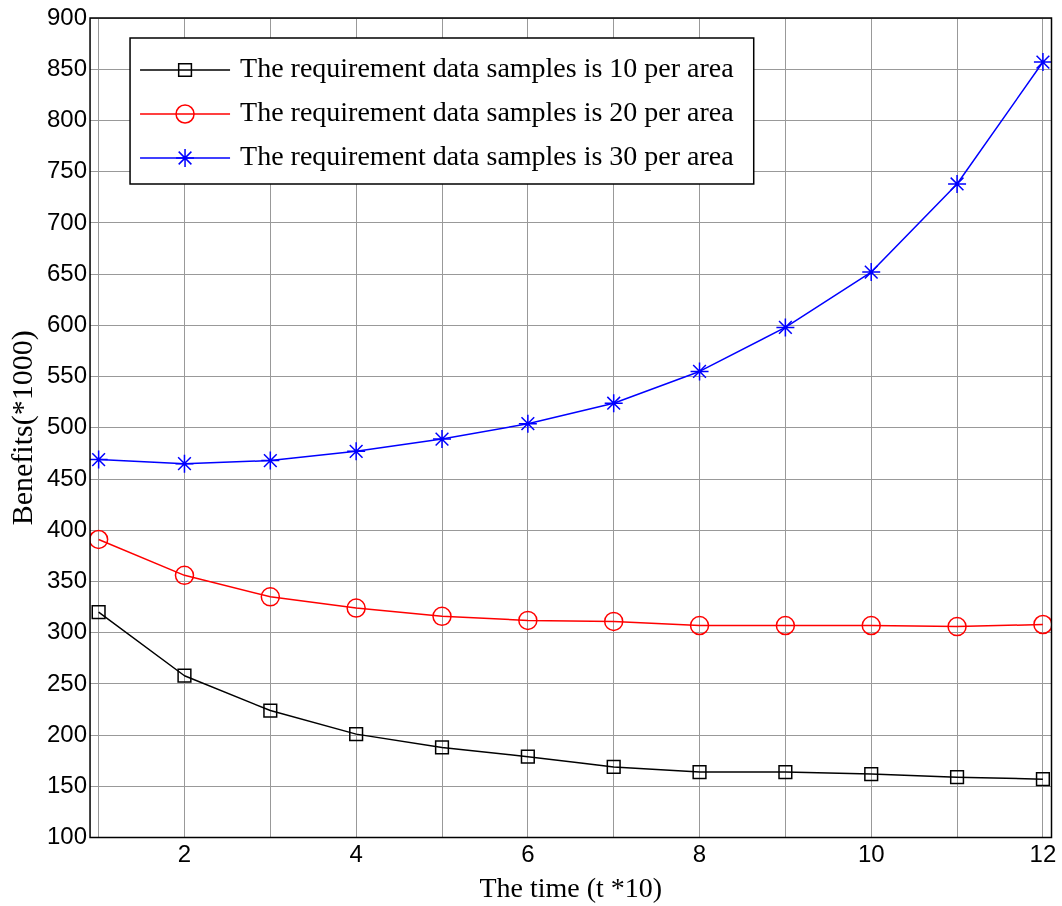 Image resolution: width=1062 pixels, height=906 pixels. I want to click on y-tick-label: 600, so click(67, 323).